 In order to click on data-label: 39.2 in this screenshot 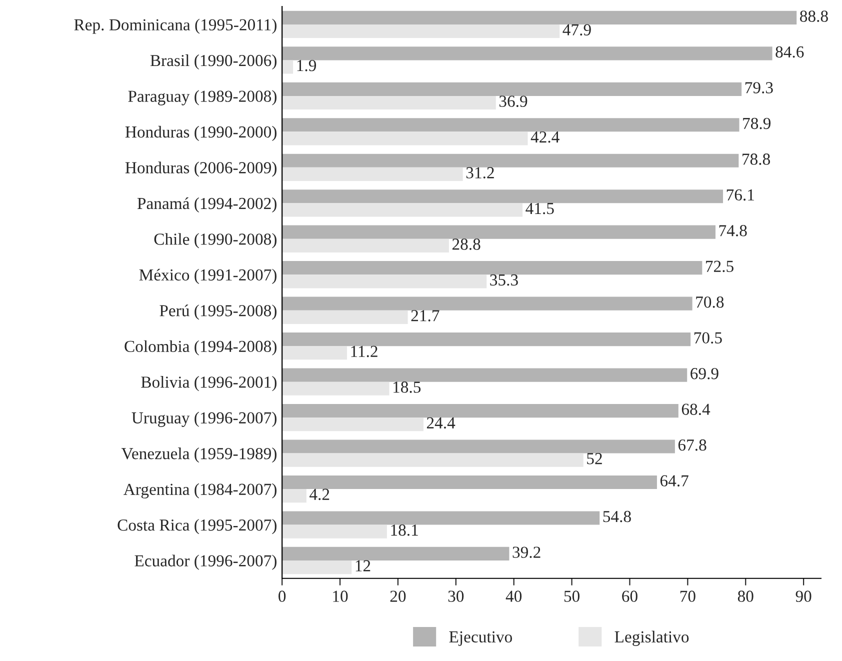, I will do `click(526, 552)`.